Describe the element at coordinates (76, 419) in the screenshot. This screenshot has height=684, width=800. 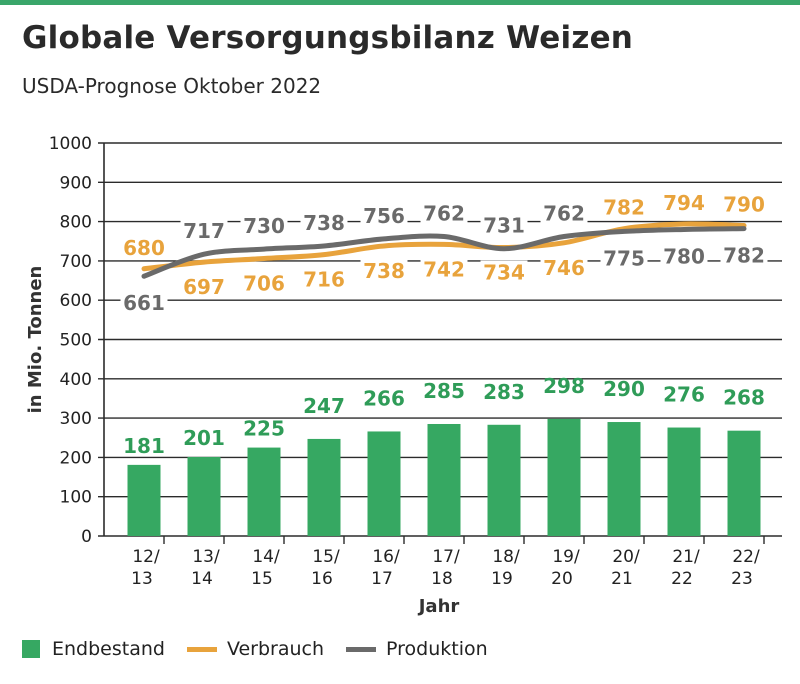
I see `y-tick-label: 300` at that location.